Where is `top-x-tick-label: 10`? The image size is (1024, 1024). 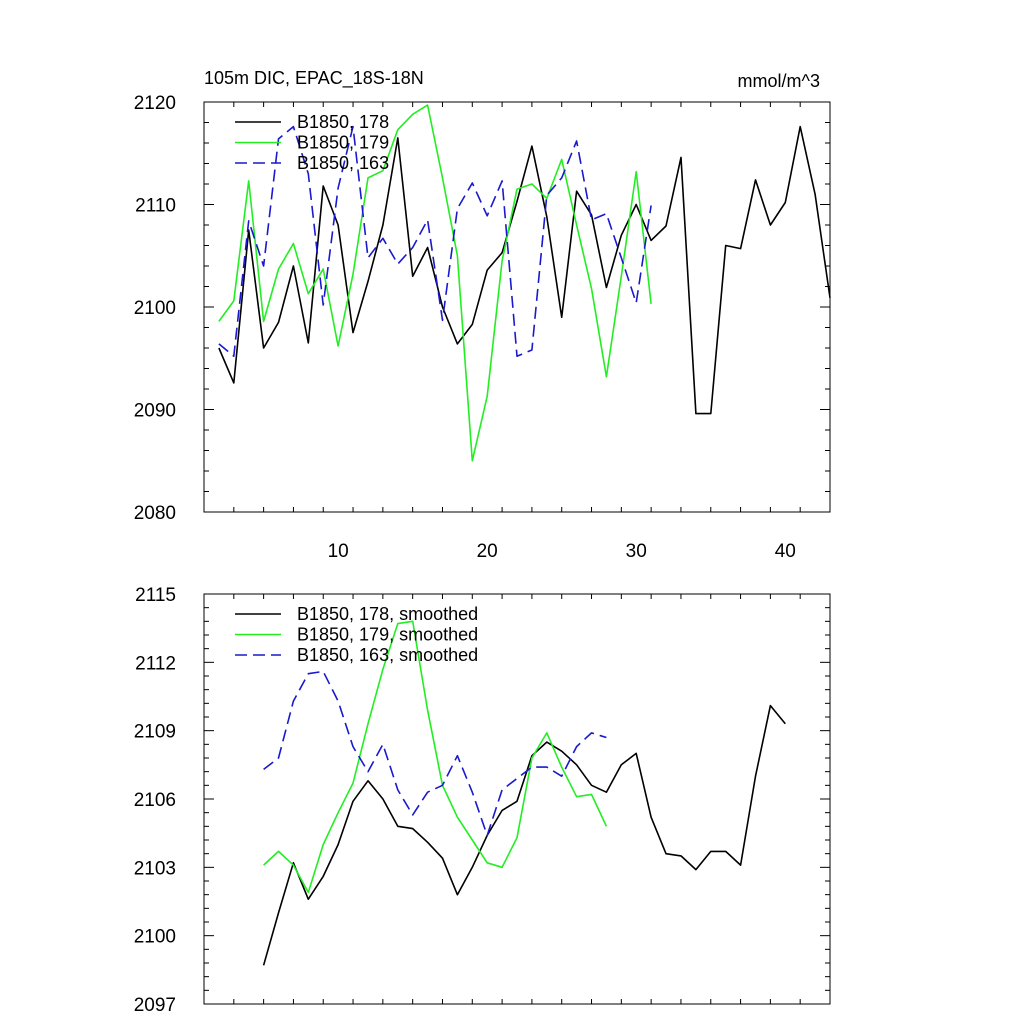
top-x-tick-label: 10 is located at coordinates (338, 551).